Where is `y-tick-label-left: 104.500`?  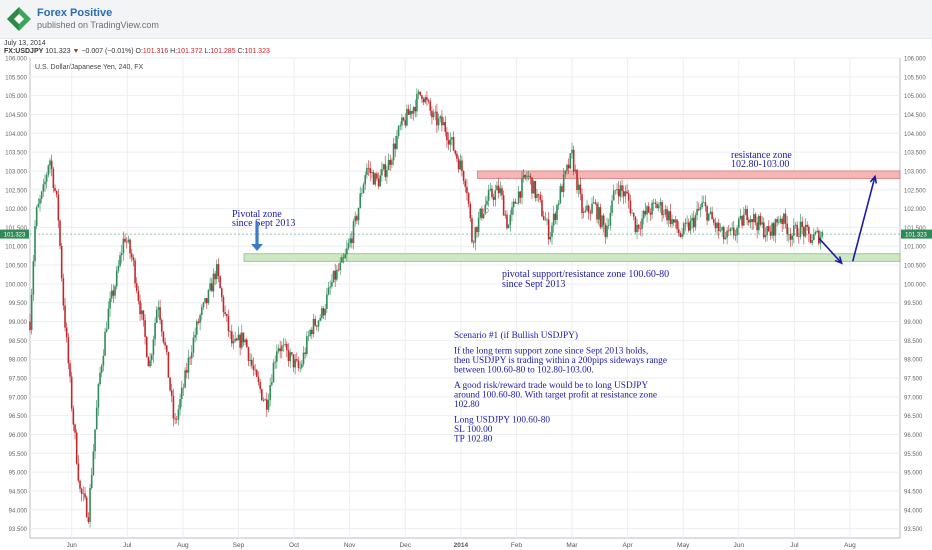
y-tick-label-left: 104.500 is located at coordinates (16, 116).